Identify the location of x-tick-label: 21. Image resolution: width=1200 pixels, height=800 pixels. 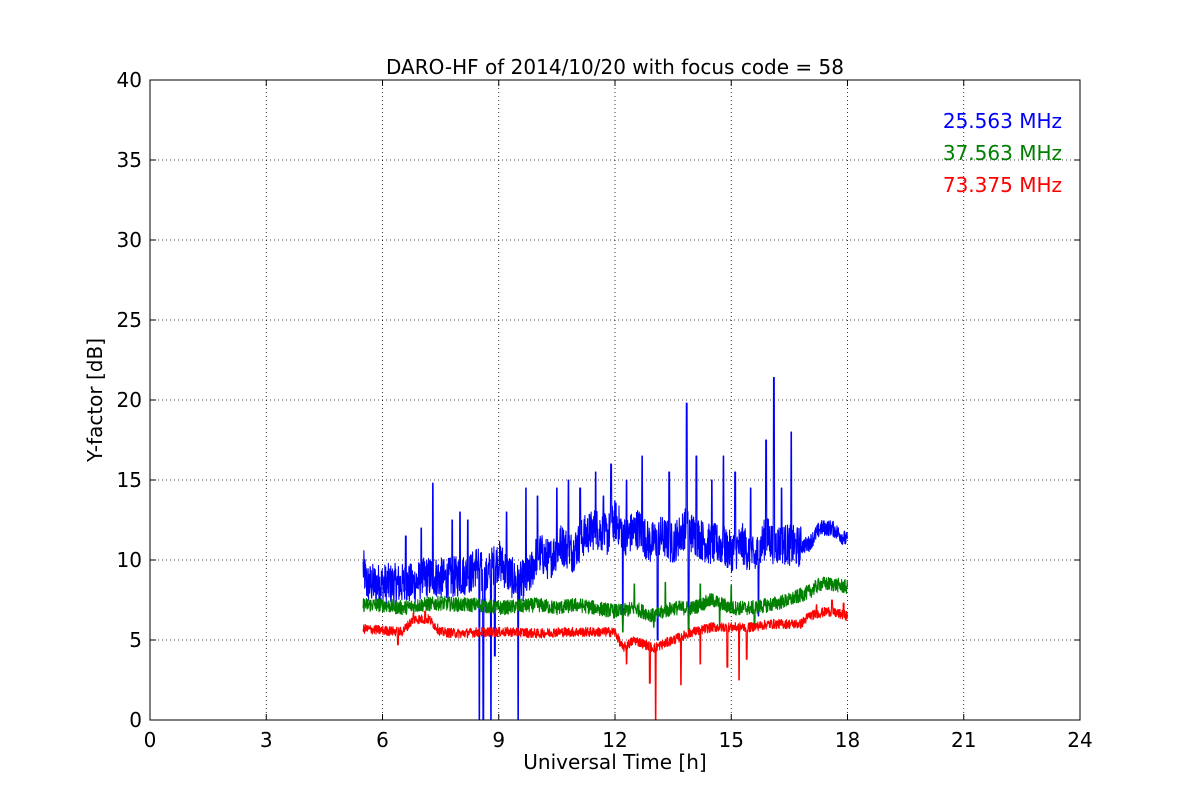
(963, 740).